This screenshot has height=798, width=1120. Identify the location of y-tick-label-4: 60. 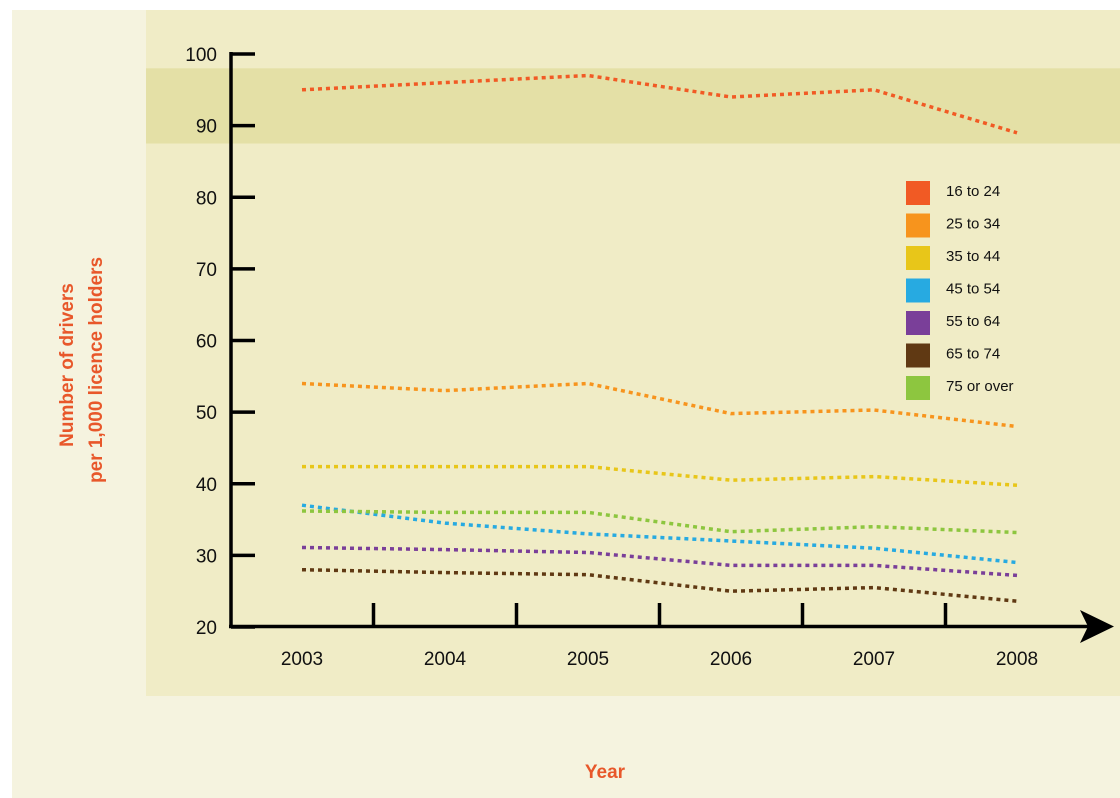
(206, 342).